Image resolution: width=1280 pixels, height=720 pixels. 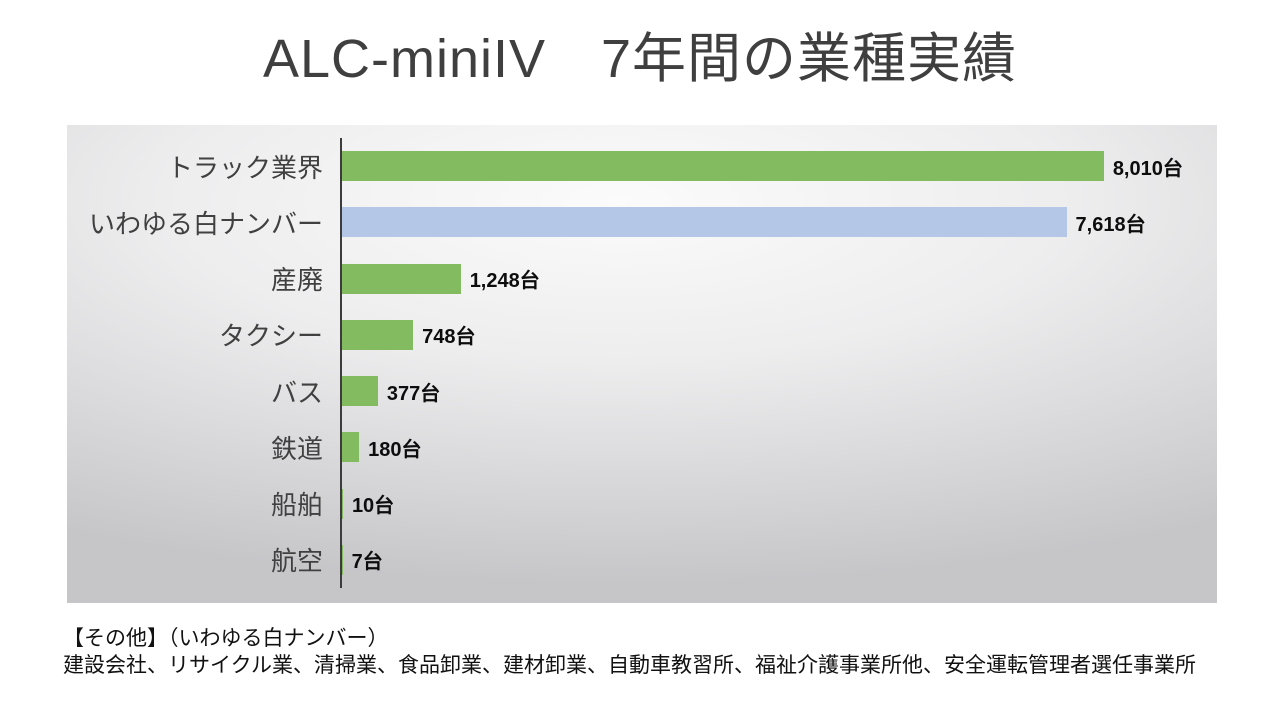 What do you see at coordinates (244, 167) in the screenshot?
I see `category-label: トラック業界` at bounding box center [244, 167].